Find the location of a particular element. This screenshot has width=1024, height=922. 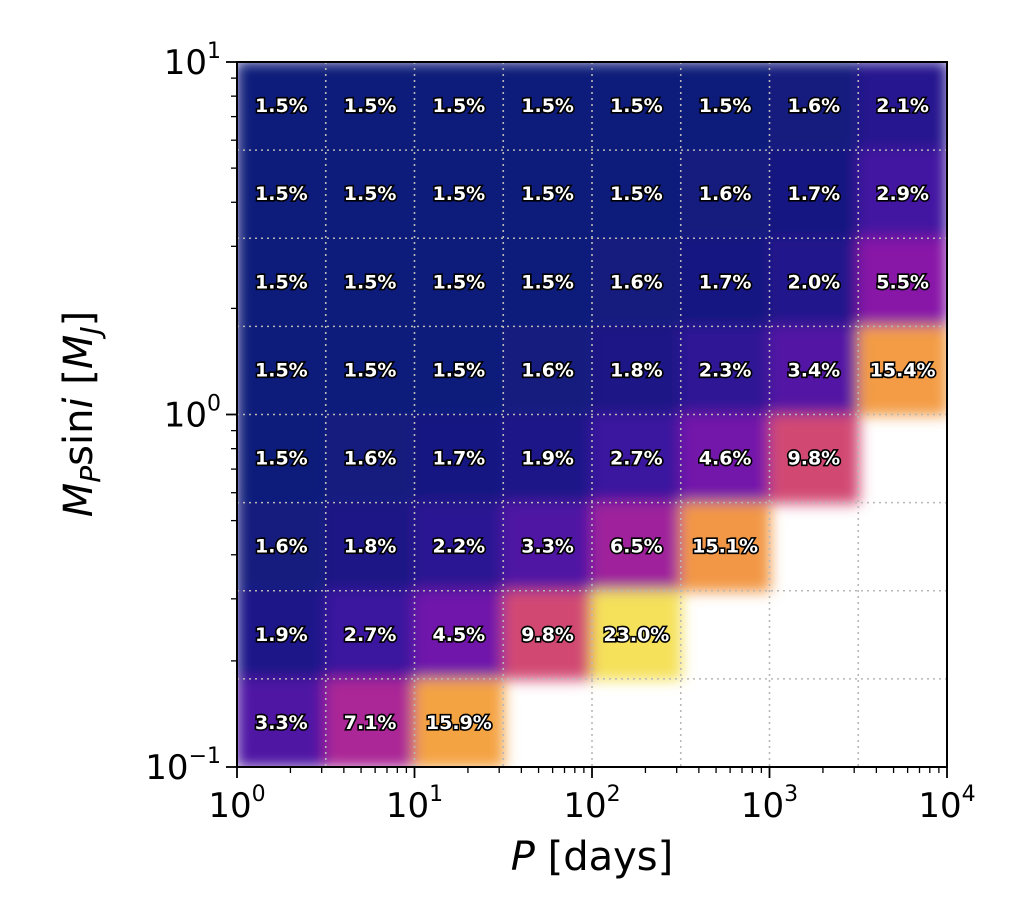

cell-value-label: 2.9% is located at coordinates (902, 194).